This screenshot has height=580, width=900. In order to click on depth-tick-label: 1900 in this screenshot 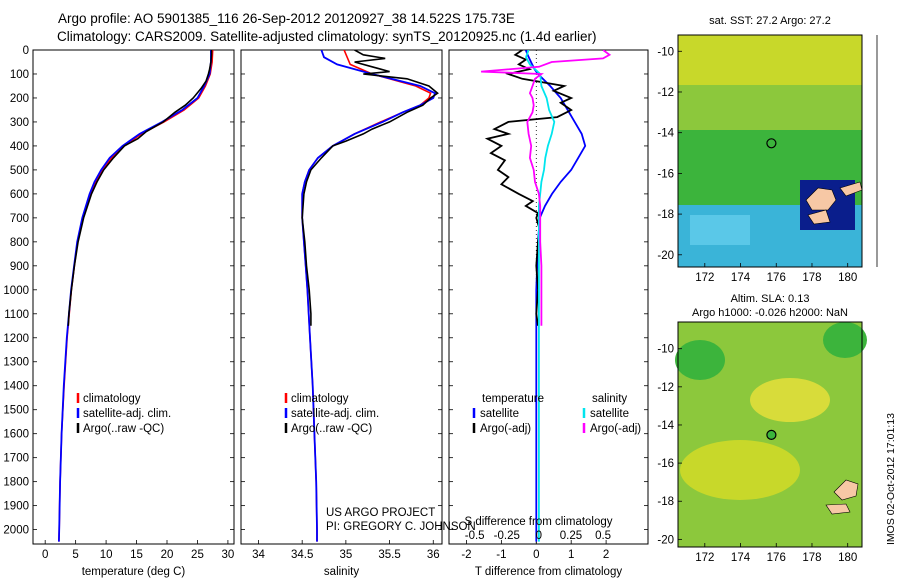, I will do `click(16, 507)`.